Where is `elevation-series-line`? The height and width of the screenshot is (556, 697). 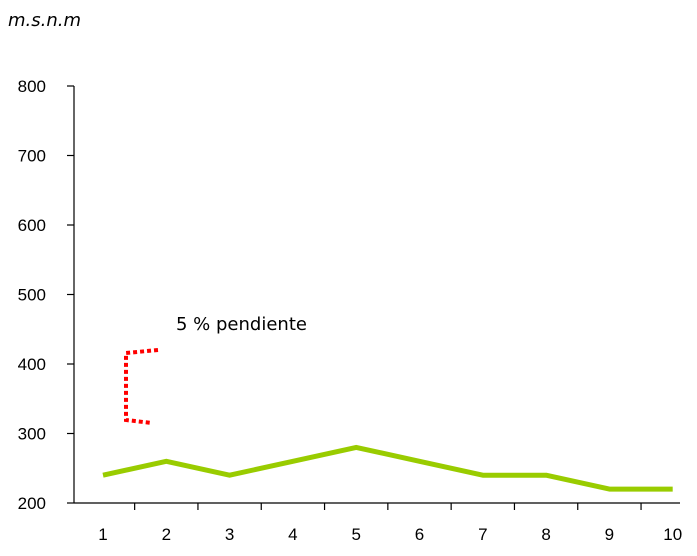
elevation-series-line is located at coordinates (387, 468).